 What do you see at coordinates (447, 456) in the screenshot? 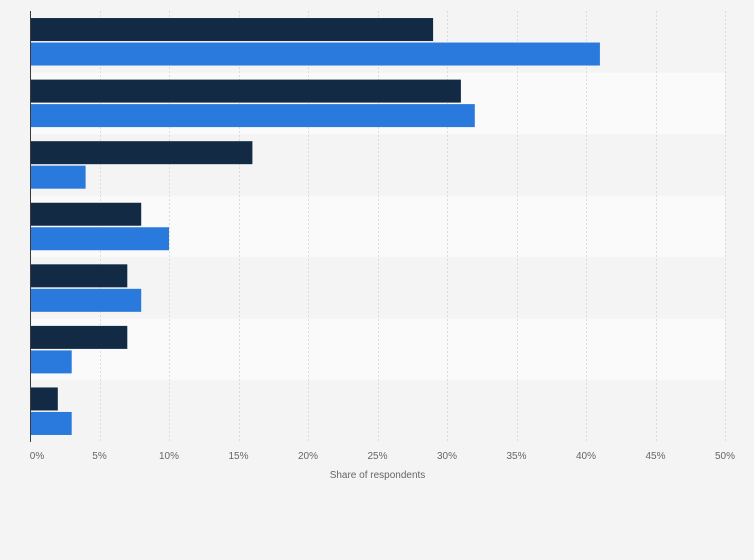
I see `x-tick-label: 30%` at bounding box center [447, 456].